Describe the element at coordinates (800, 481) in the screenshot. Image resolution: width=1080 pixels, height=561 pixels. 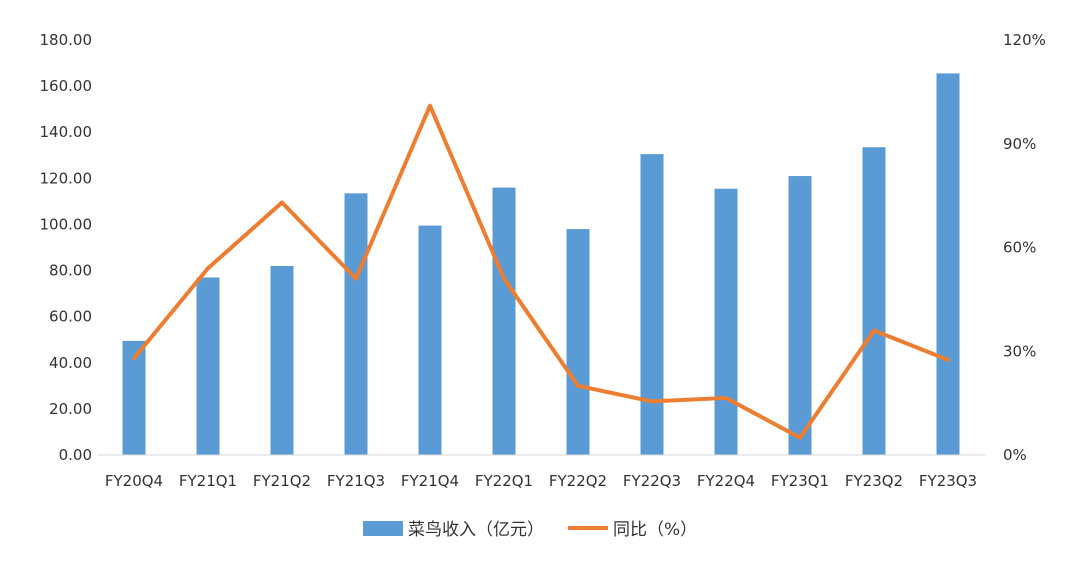
I see `x-axis-tick-label: FY23Q1` at that location.